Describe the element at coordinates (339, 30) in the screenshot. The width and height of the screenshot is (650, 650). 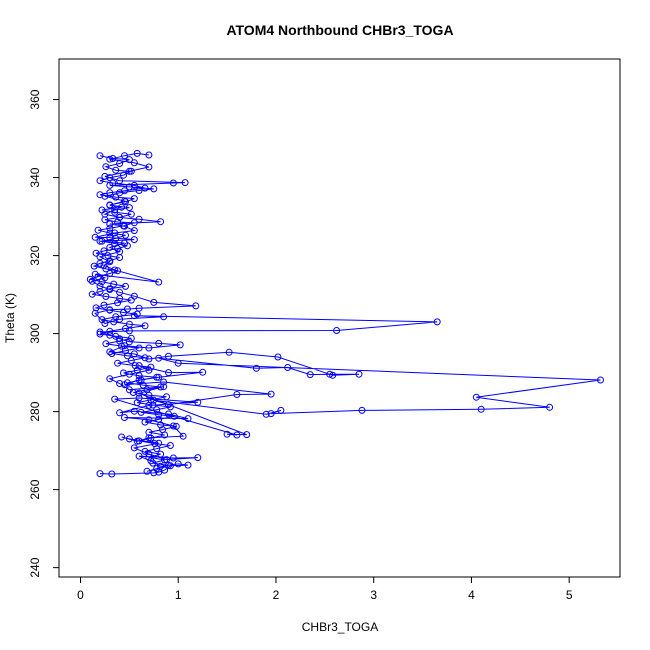
I see `chart-title: ATOM4 Northbound CHBr3_TOGA` at that location.